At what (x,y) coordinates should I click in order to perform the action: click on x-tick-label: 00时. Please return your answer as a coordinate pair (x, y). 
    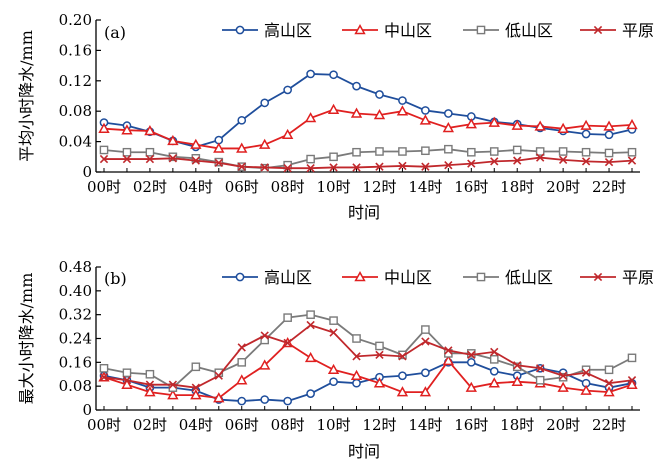
    Looking at the image, I should click on (104, 187).